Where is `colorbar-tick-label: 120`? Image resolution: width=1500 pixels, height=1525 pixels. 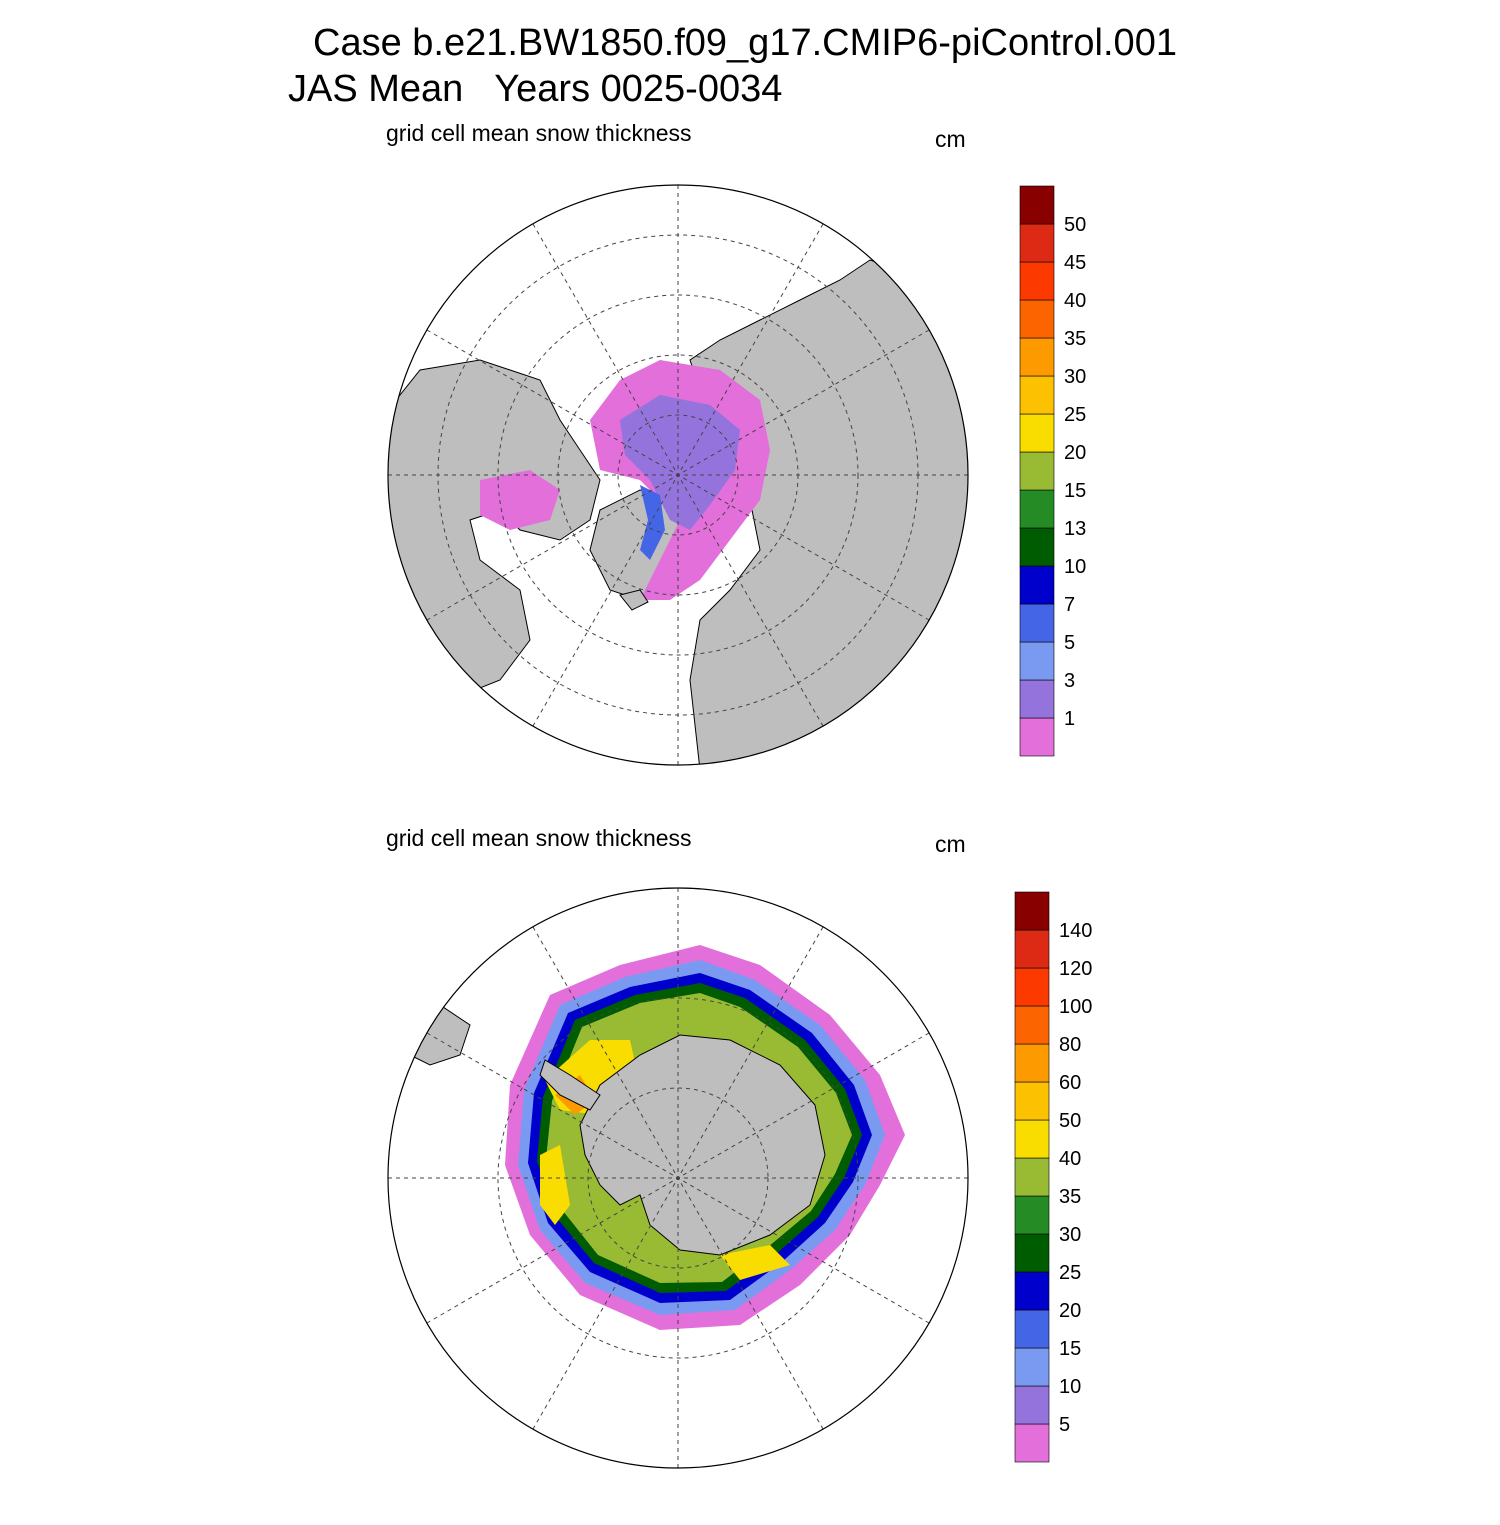 colorbar-tick-label: 120 is located at coordinates (1075, 969).